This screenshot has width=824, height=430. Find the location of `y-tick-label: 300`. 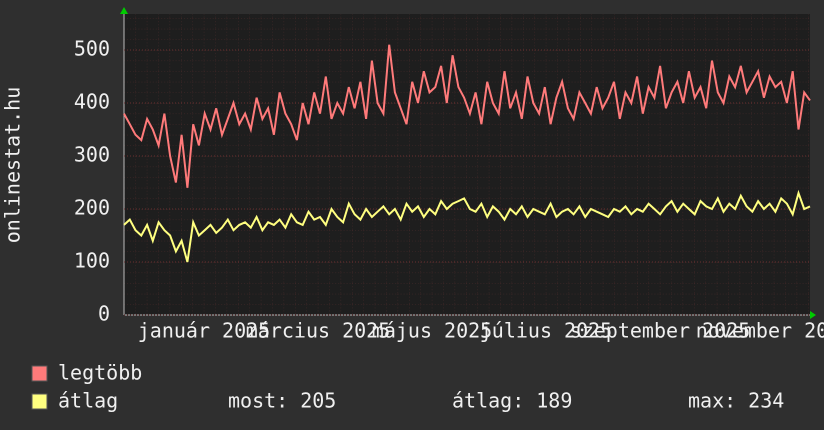

y-tick-label: 300 is located at coordinates (92, 155).